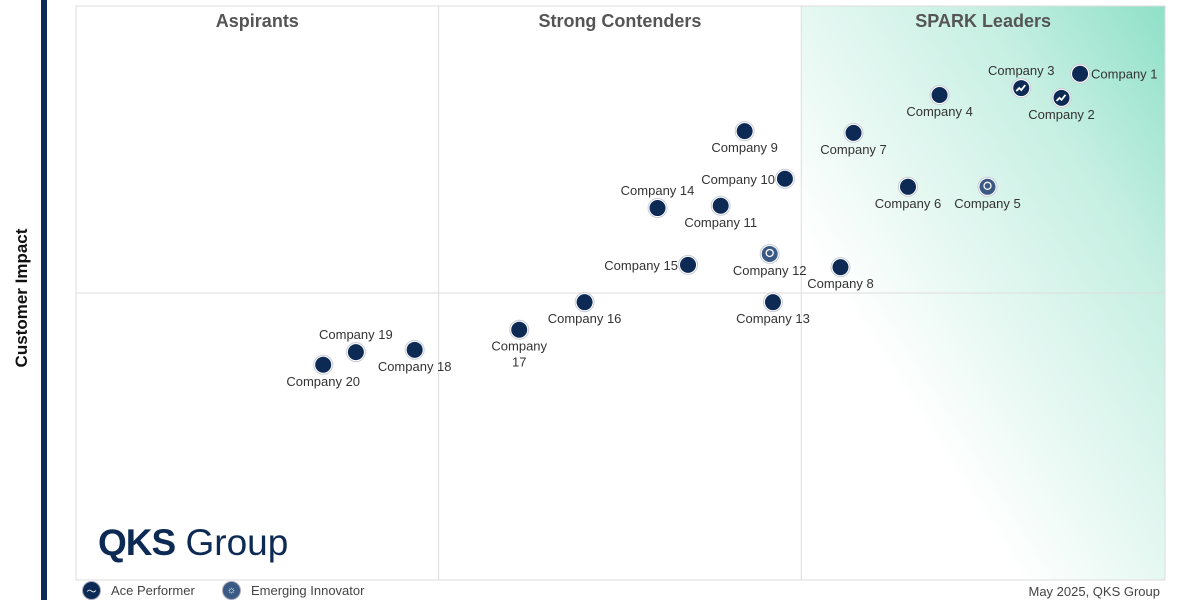  What do you see at coordinates (293, 590) in the screenshot?
I see `legend-emerging-innovator: ☼ Emerging Innovator` at bounding box center [293, 590].